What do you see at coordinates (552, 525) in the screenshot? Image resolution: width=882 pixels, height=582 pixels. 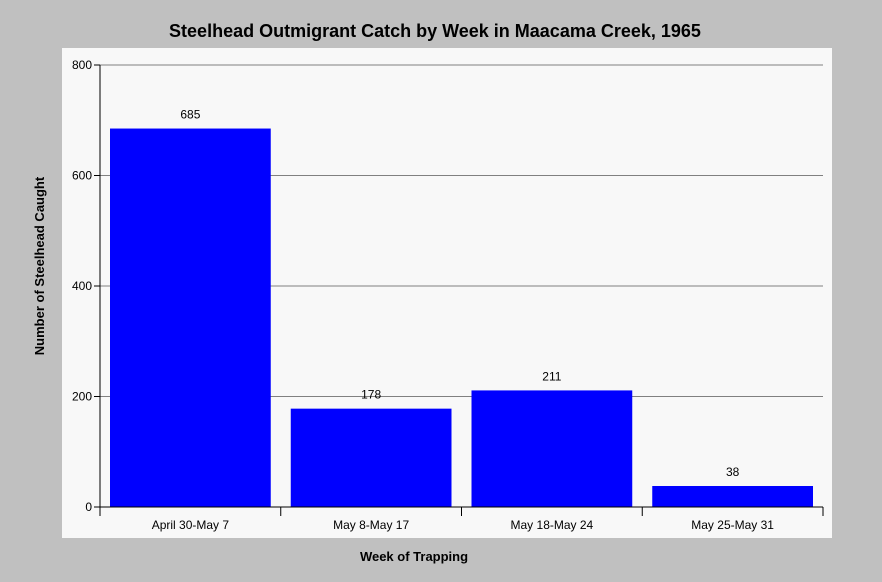 I see `x-tick-label: May 18-May 24` at bounding box center [552, 525].